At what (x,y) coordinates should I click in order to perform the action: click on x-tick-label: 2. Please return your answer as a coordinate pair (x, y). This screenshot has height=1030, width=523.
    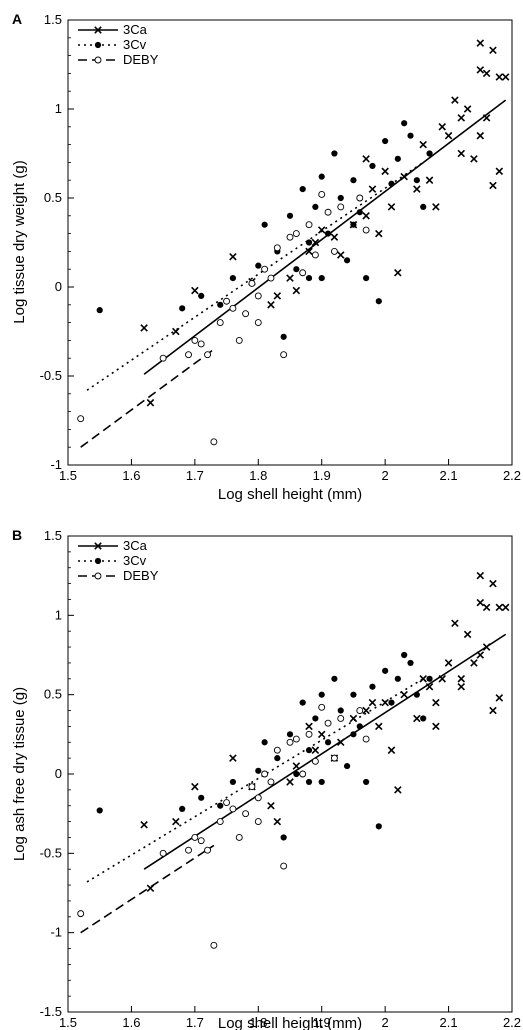
    Looking at the image, I should click on (385, 475).